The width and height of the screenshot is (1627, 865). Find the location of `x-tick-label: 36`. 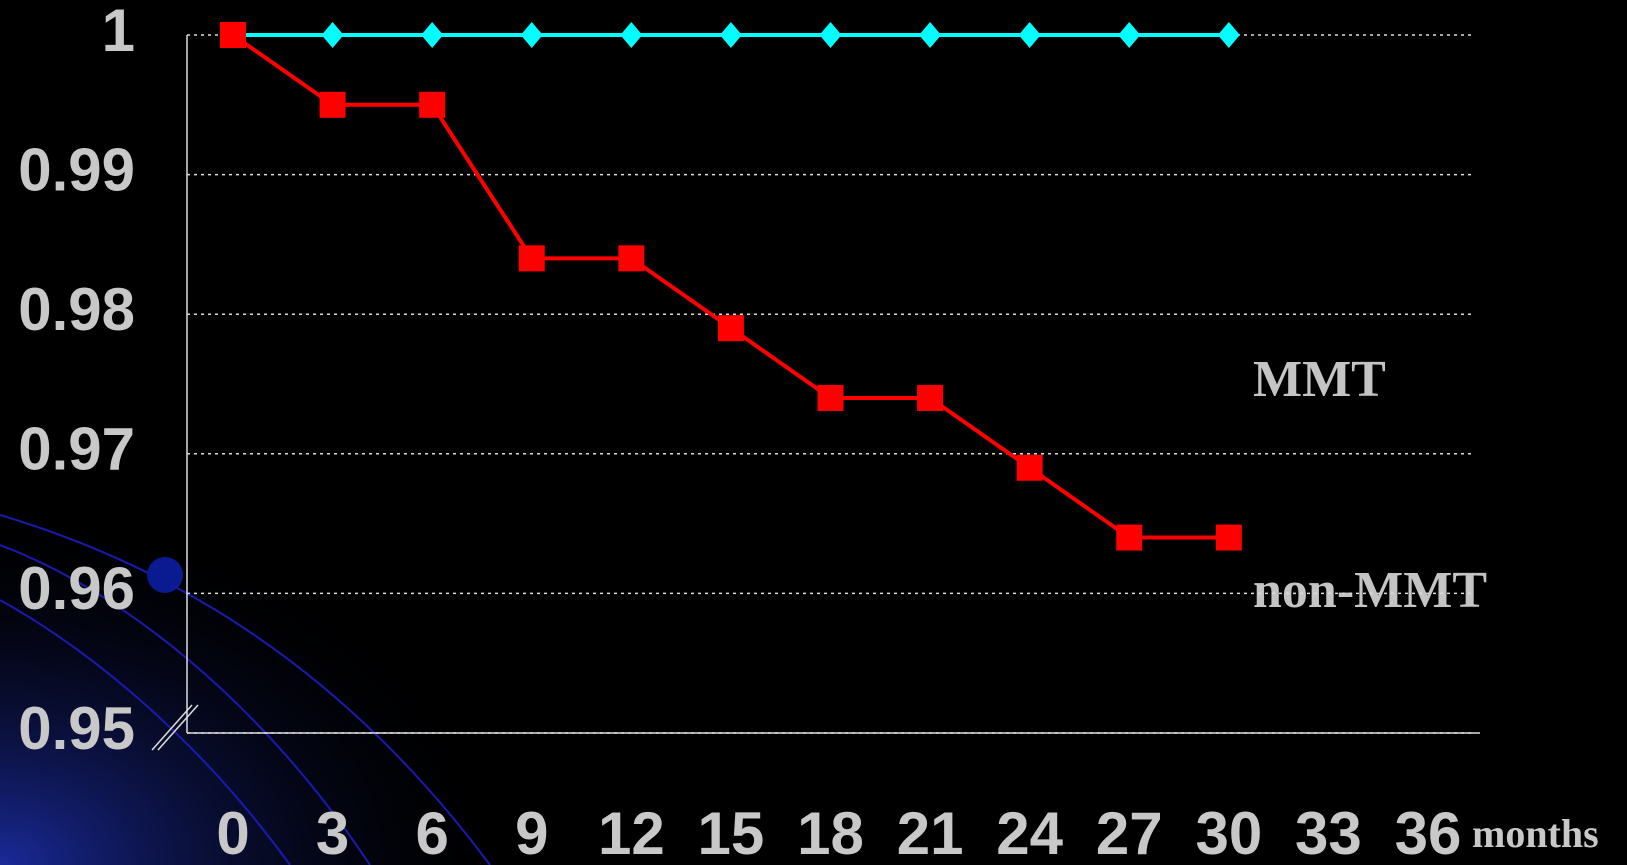

x-tick-label: 36 is located at coordinates (1428, 832).